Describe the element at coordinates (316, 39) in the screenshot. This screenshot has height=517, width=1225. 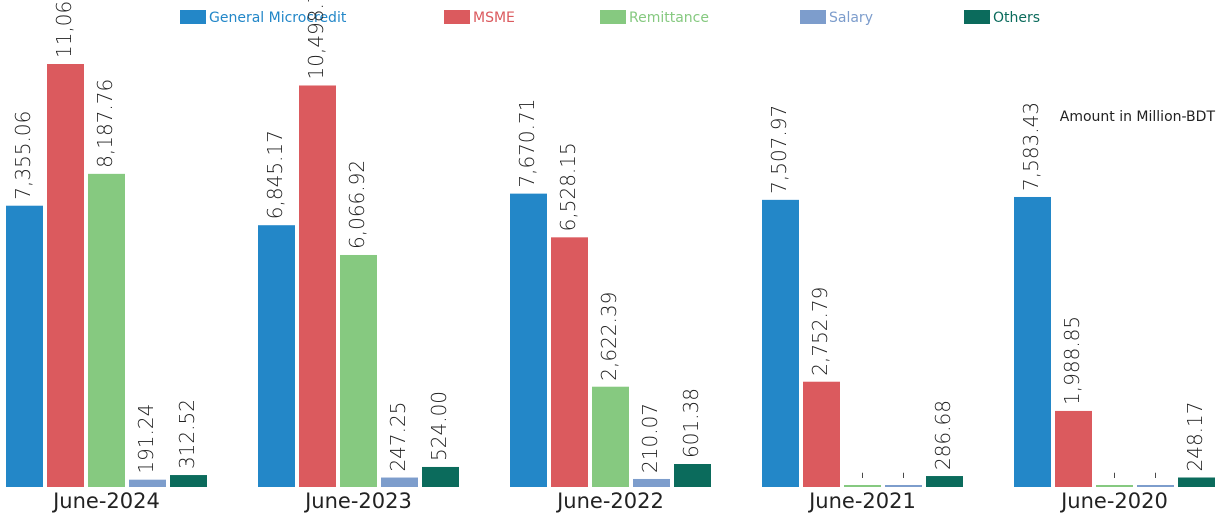
I see `value-label: 10,498.70` at that location.